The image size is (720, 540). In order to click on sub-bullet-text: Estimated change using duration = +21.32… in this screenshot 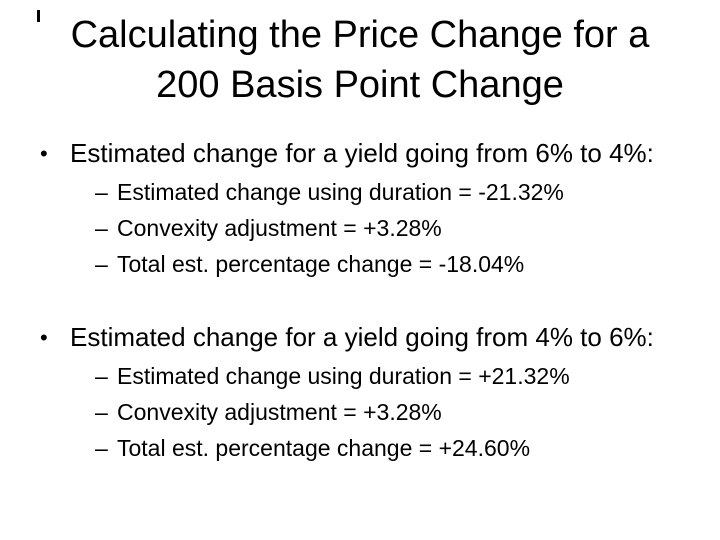, I will do `click(343, 376)`.